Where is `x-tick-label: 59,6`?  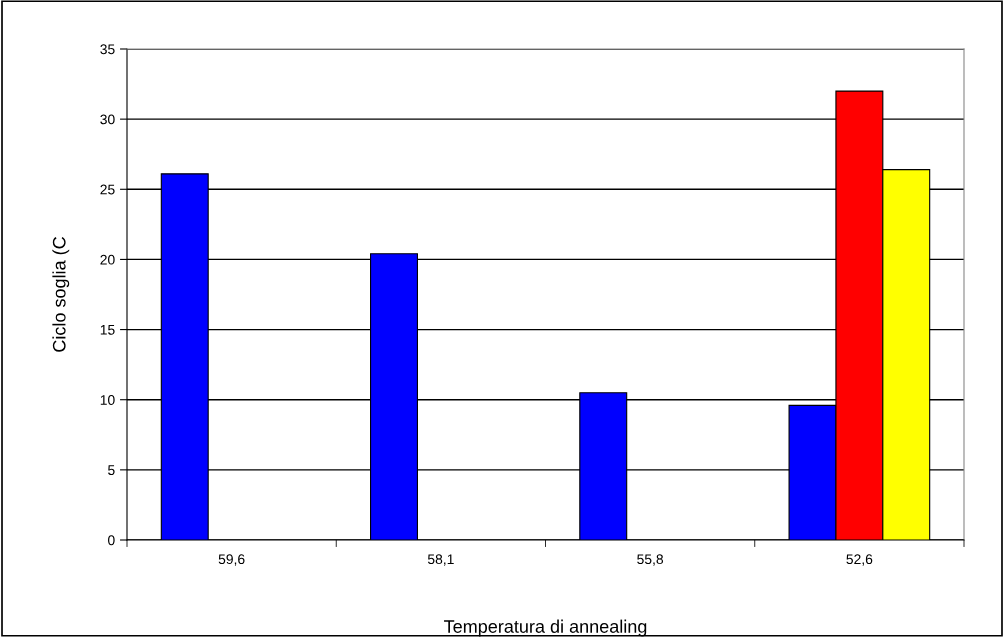 x-tick-label: 59,6 is located at coordinates (231, 560).